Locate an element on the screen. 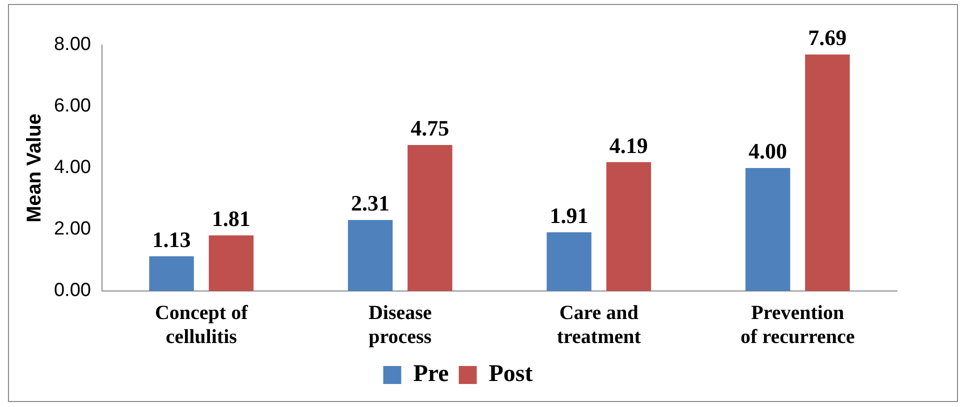  legend-label: Post is located at coordinates (510, 374).